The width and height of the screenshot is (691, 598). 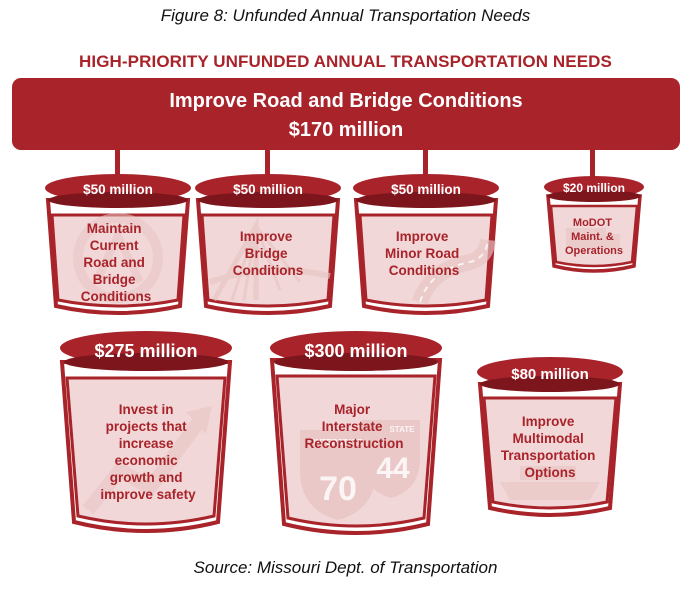 What do you see at coordinates (346, 130) in the screenshot?
I see `banner-amount: $170 million` at bounding box center [346, 130].